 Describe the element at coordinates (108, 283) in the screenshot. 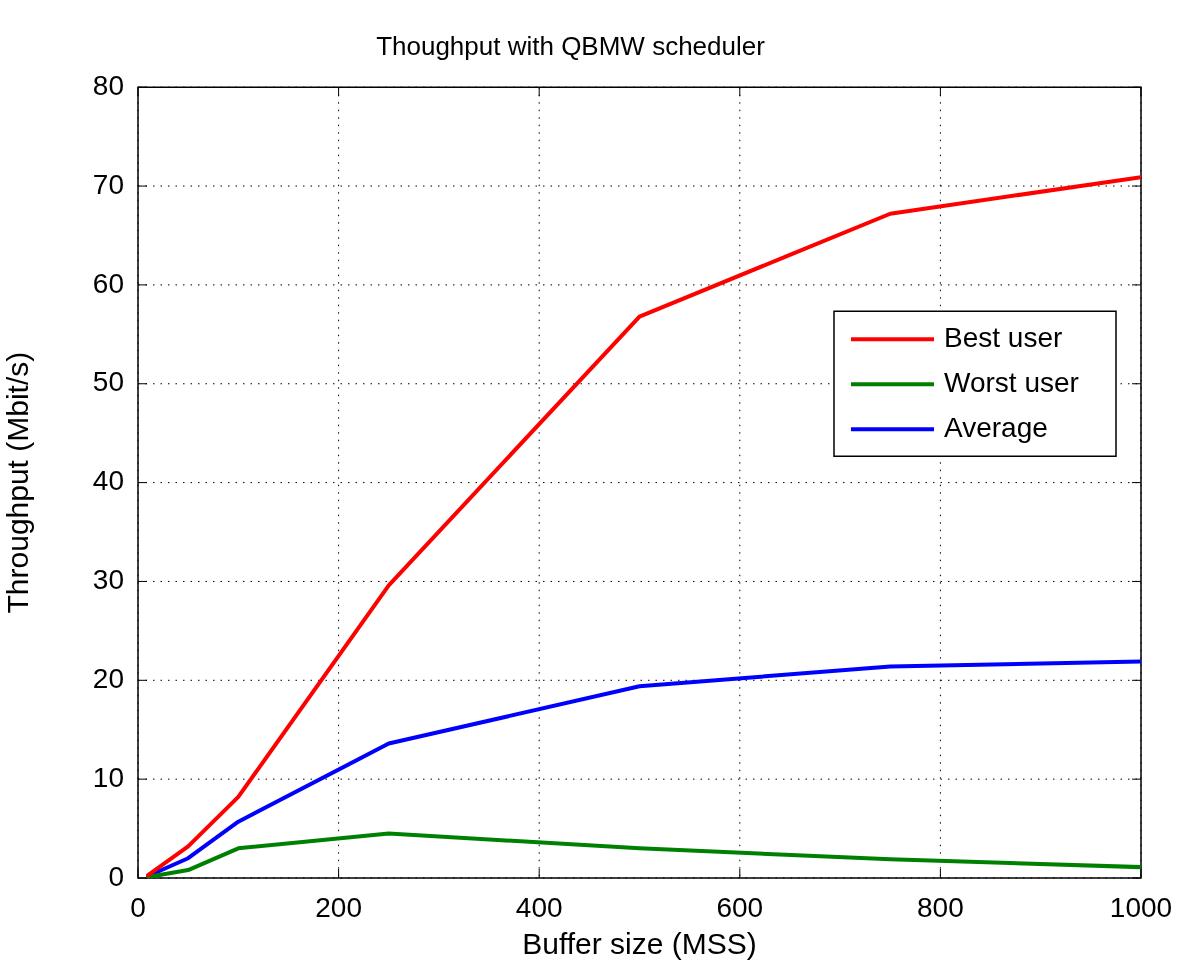

I see `y-tick-label: 60` at that location.